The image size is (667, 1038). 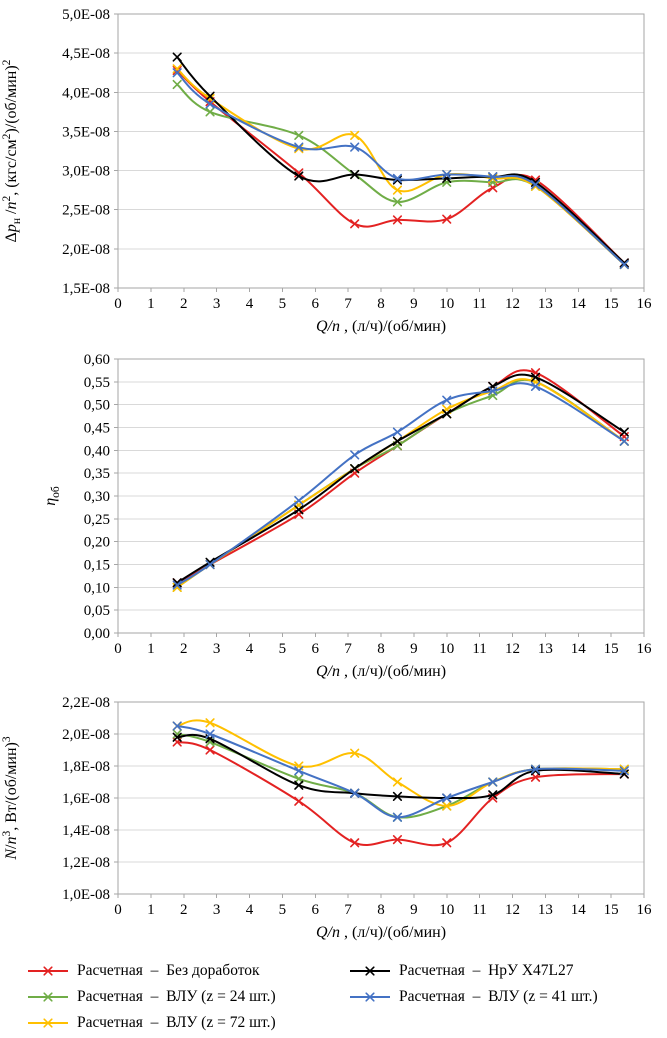 What do you see at coordinates (611, 910) in the screenshot?
I see `svg-text: 15` at bounding box center [611, 910].